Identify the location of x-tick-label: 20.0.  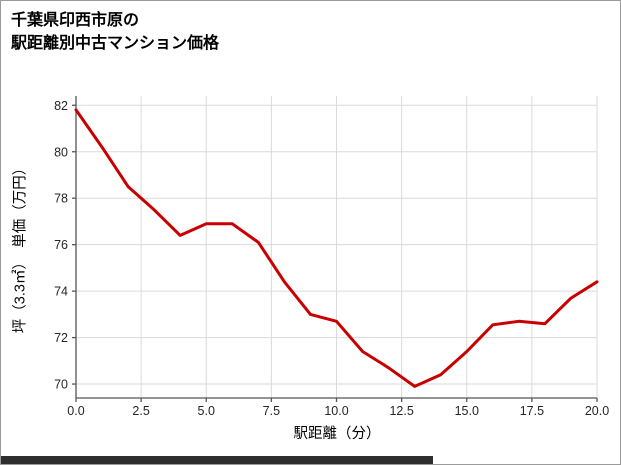
(597, 411).